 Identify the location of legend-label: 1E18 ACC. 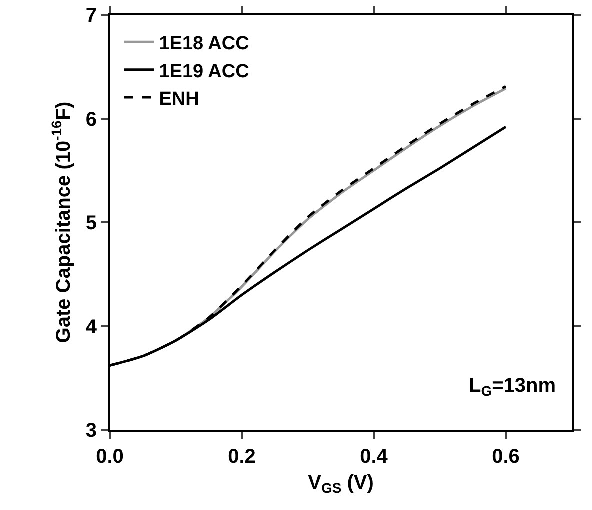
(204, 44).